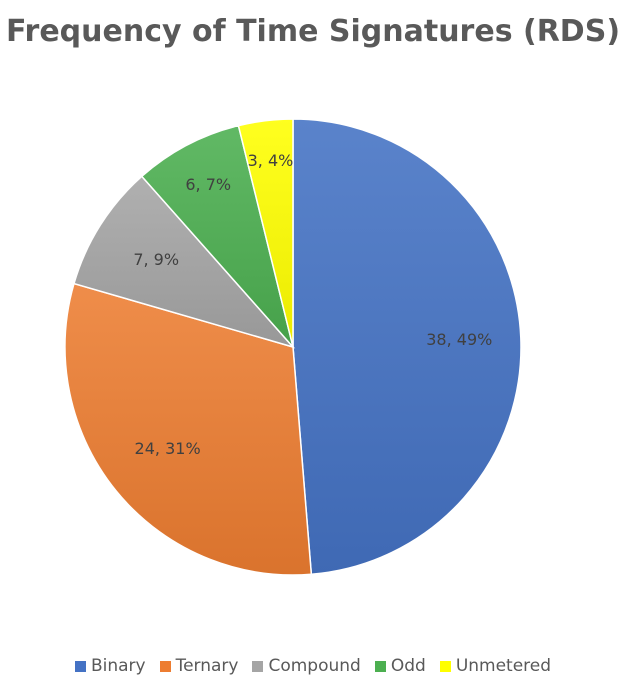 The width and height of the screenshot is (626, 694). Describe the element at coordinates (217, 236) in the screenshot. I see `pie-slice-odd` at that location.